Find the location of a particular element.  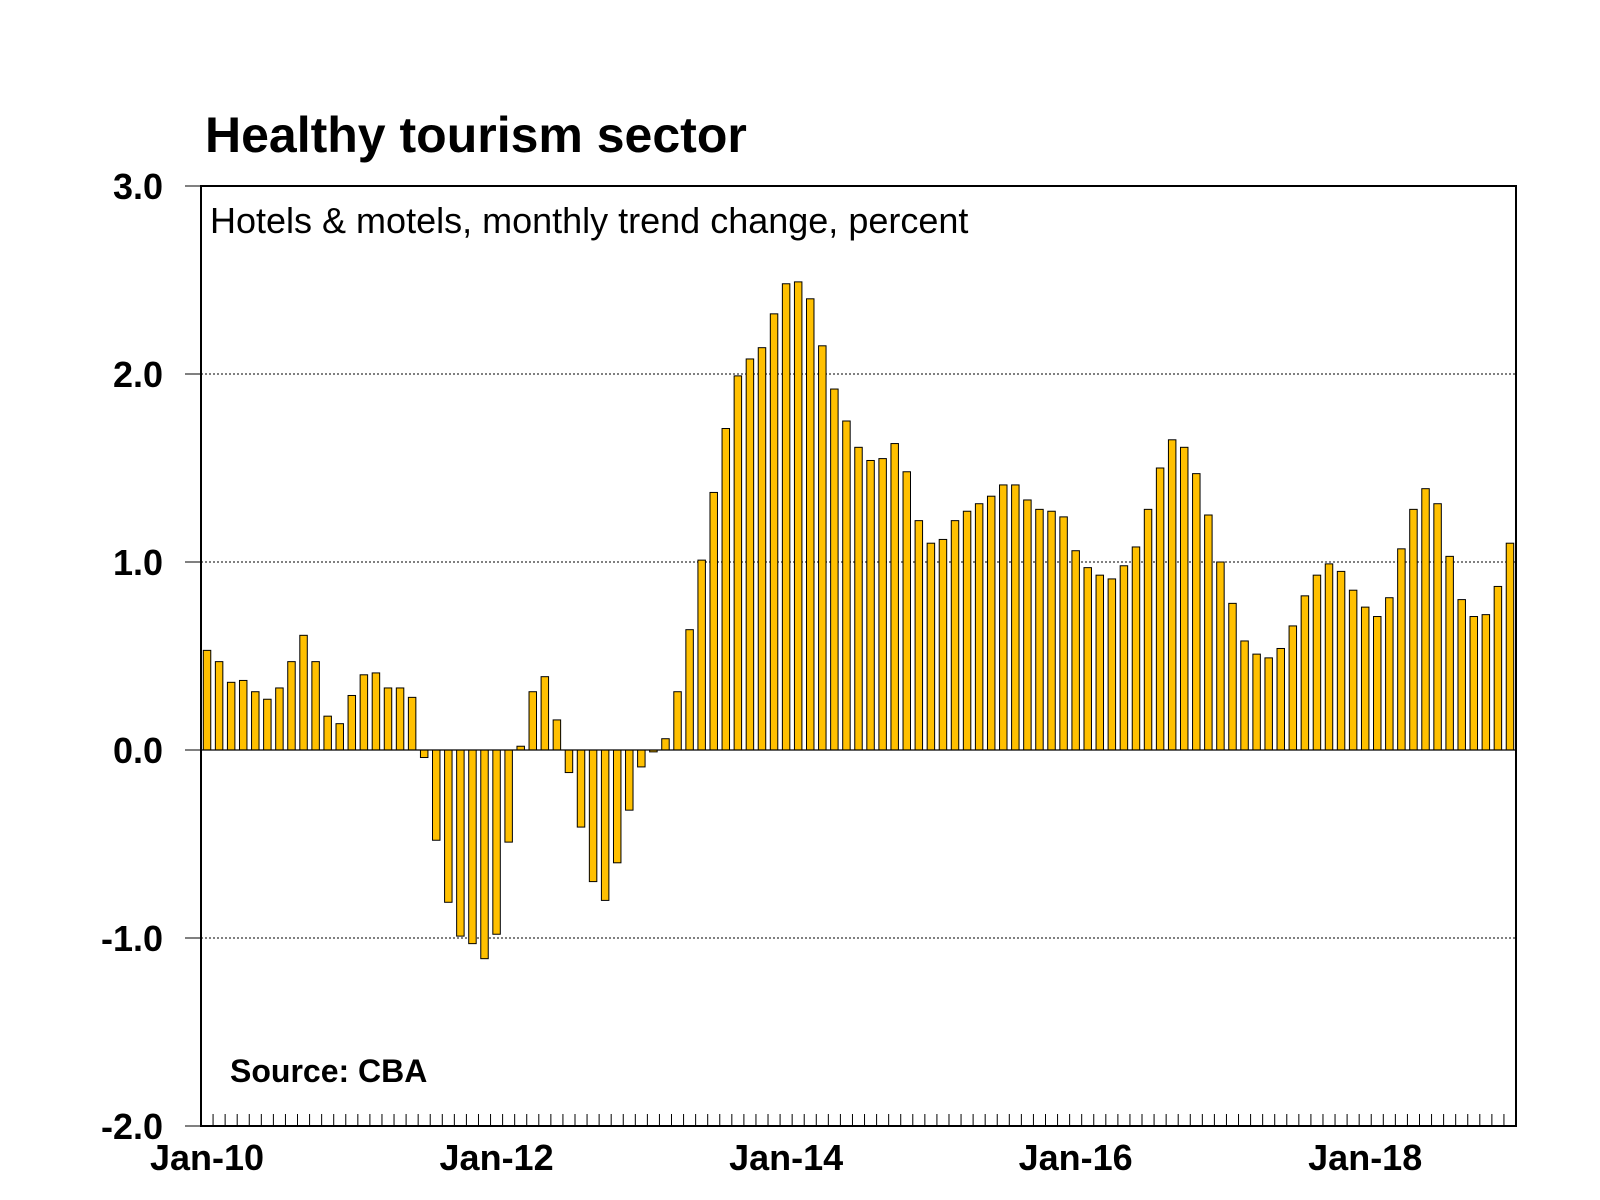

y-tick-label: 3.0 is located at coordinates (138, 186).